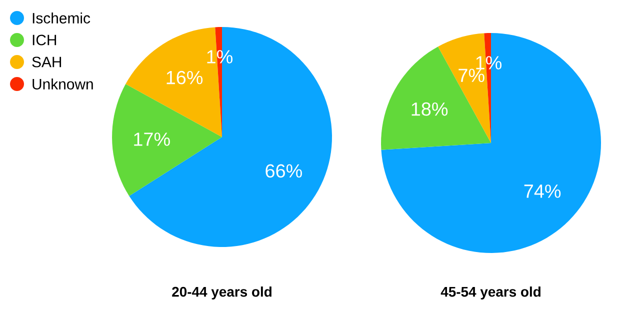  What do you see at coordinates (542, 191) in the screenshot?
I see `data-label: 74%` at bounding box center [542, 191].